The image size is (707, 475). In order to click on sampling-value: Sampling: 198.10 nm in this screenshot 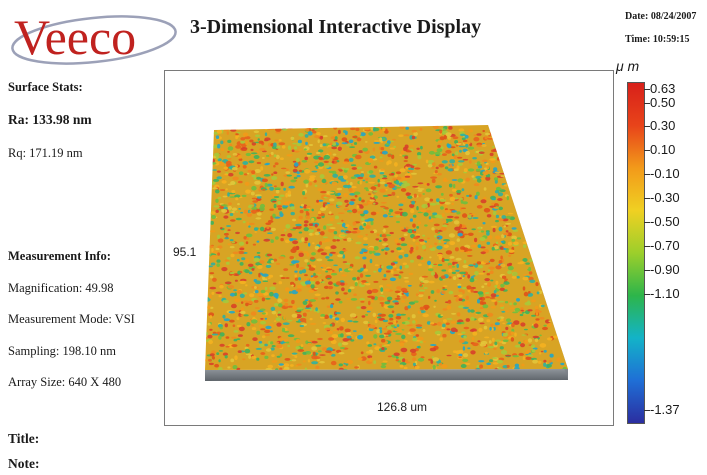, I will do `click(62, 351)`.